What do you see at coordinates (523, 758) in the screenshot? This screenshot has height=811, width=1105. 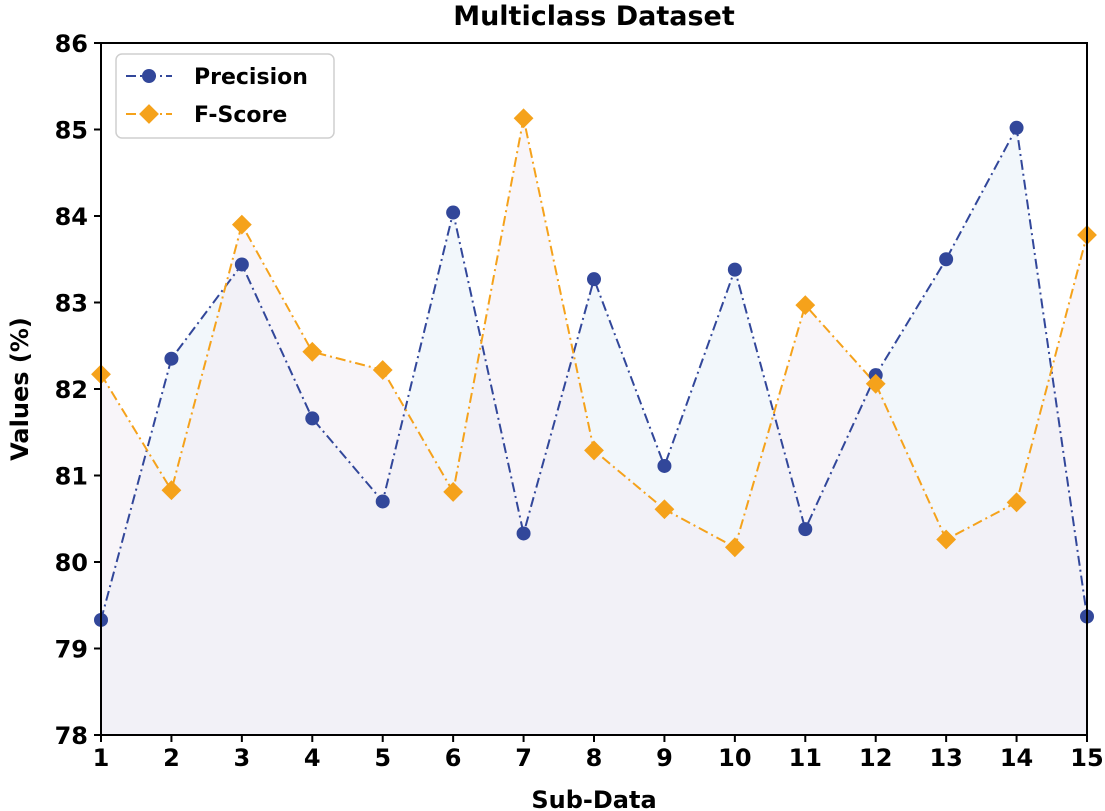 I see `x-tick-label: 7` at bounding box center [523, 758].